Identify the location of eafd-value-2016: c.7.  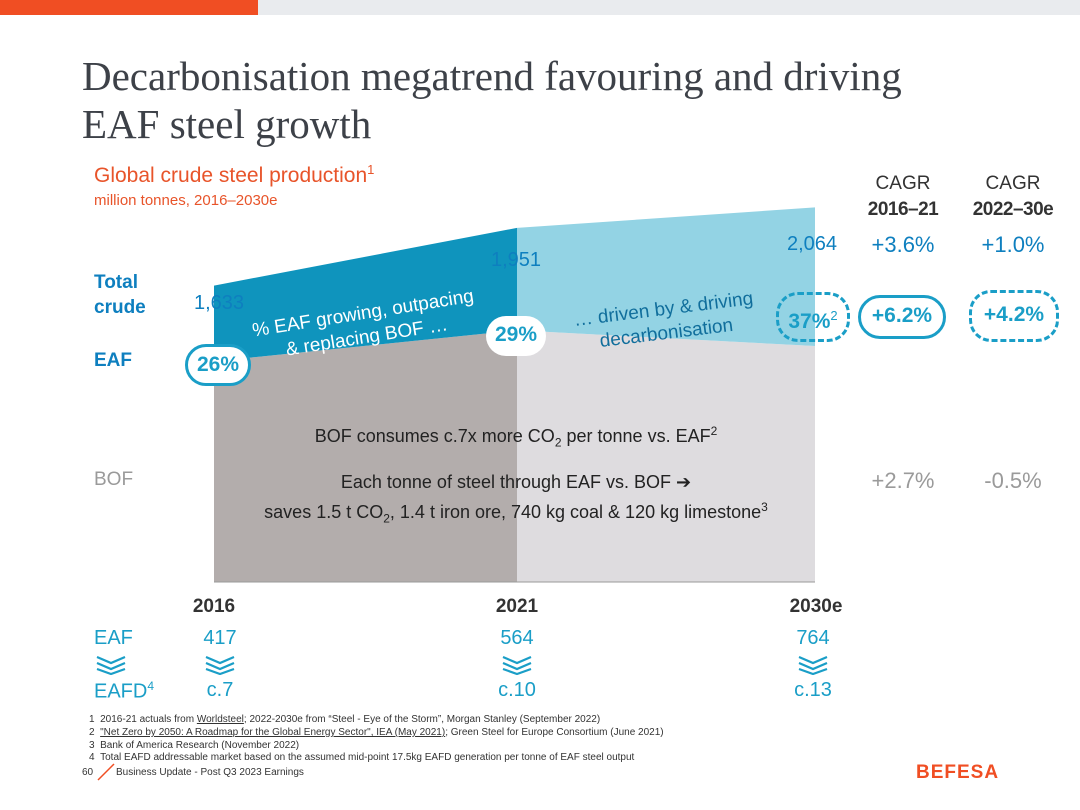
(220, 690).